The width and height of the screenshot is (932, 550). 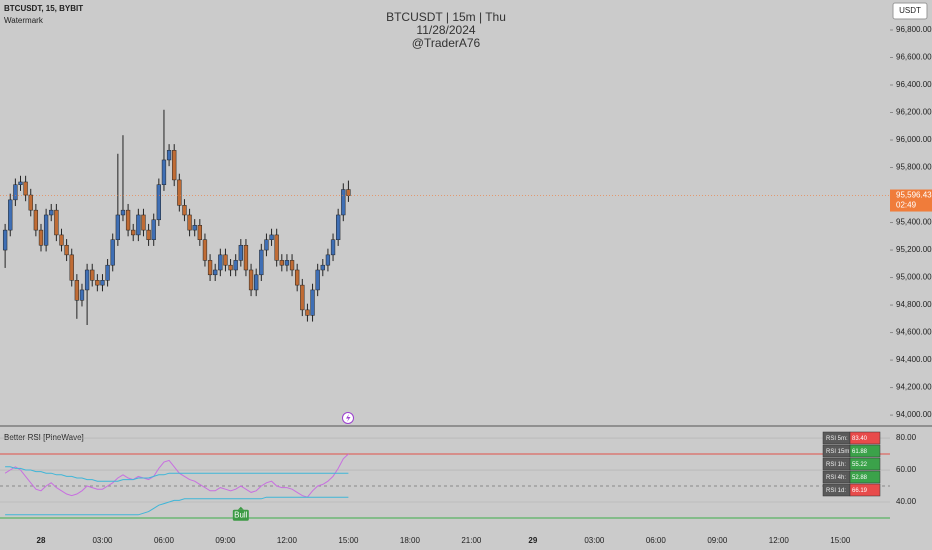 What do you see at coordinates (836, 491) in the screenshot?
I see `table-label: RSI 1d:` at bounding box center [836, 491].